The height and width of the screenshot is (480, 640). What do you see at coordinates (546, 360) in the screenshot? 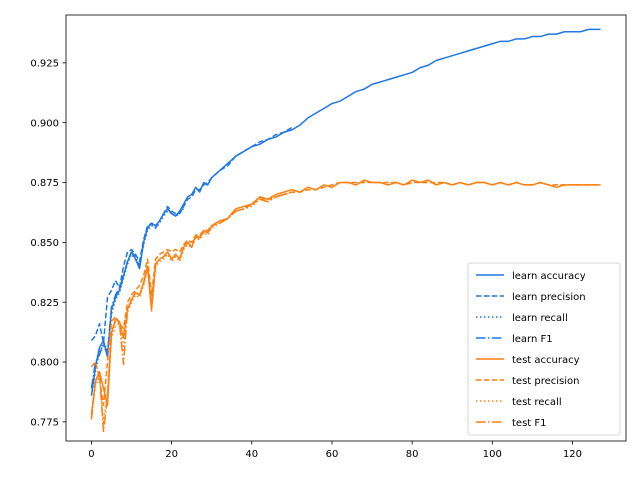
I see `legend-label: test accuracy` at bounding box center [546, 360].